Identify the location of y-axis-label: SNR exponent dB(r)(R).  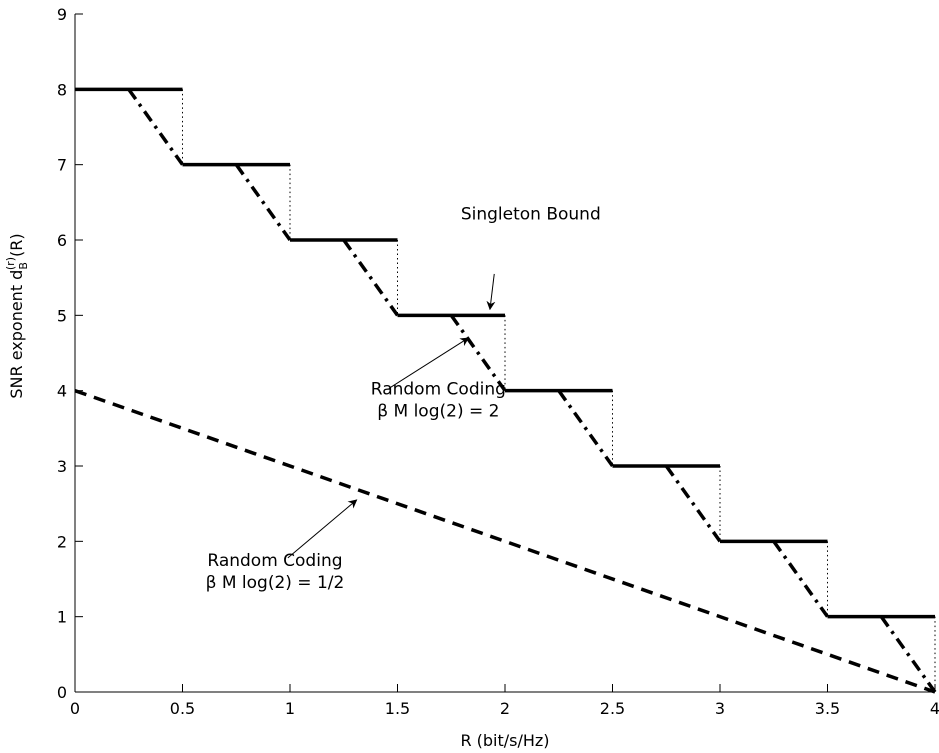
(17, 315).